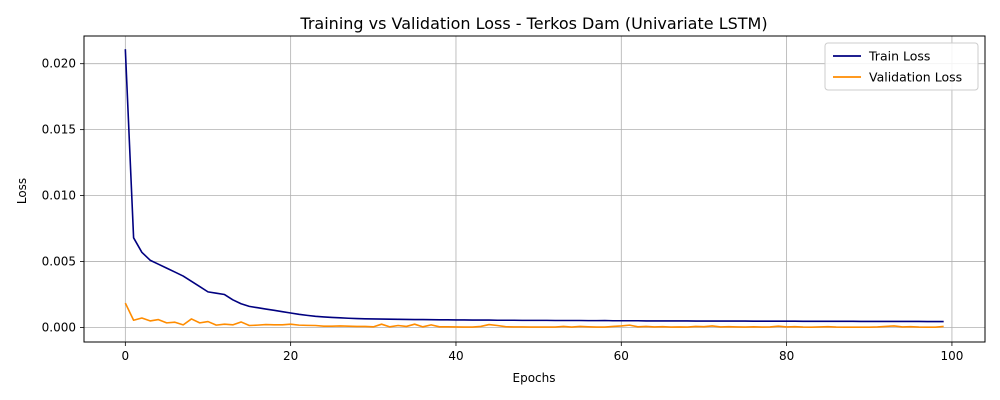 Image resolution: width=1000 pixels, height=400 pixels. What do you see at coordinates (22, 191) in the screenshot?
I see `y-axis-label: Loss` at bounding box center [22, 191].